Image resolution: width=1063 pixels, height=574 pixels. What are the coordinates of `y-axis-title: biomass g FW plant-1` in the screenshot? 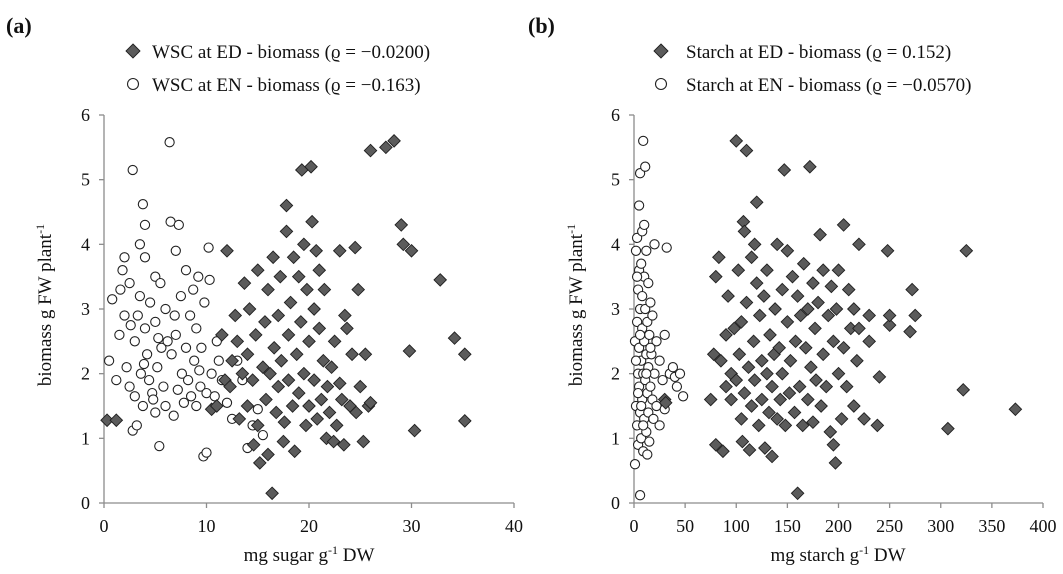 It's located at (44, 305).